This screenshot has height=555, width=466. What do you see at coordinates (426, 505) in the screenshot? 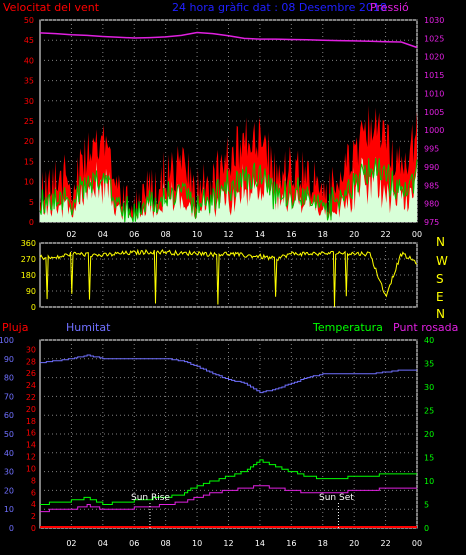
I see `temperature-tick-label: 5` at bounding box center [426, 505].